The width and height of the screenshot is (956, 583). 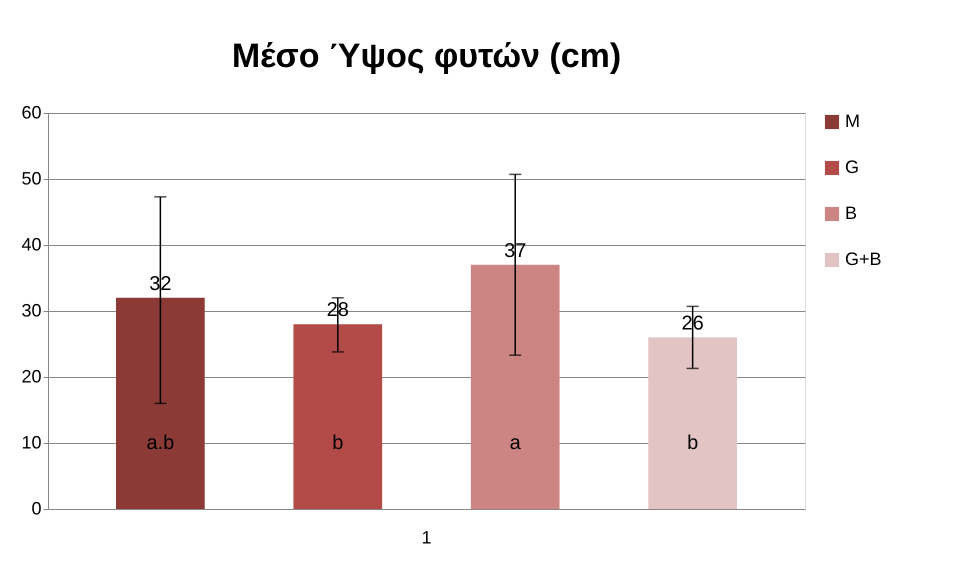 What do you see at coordinates (852, 121) in the screenshot?
I see `legend-label: M` at bounding box center [852, 121].